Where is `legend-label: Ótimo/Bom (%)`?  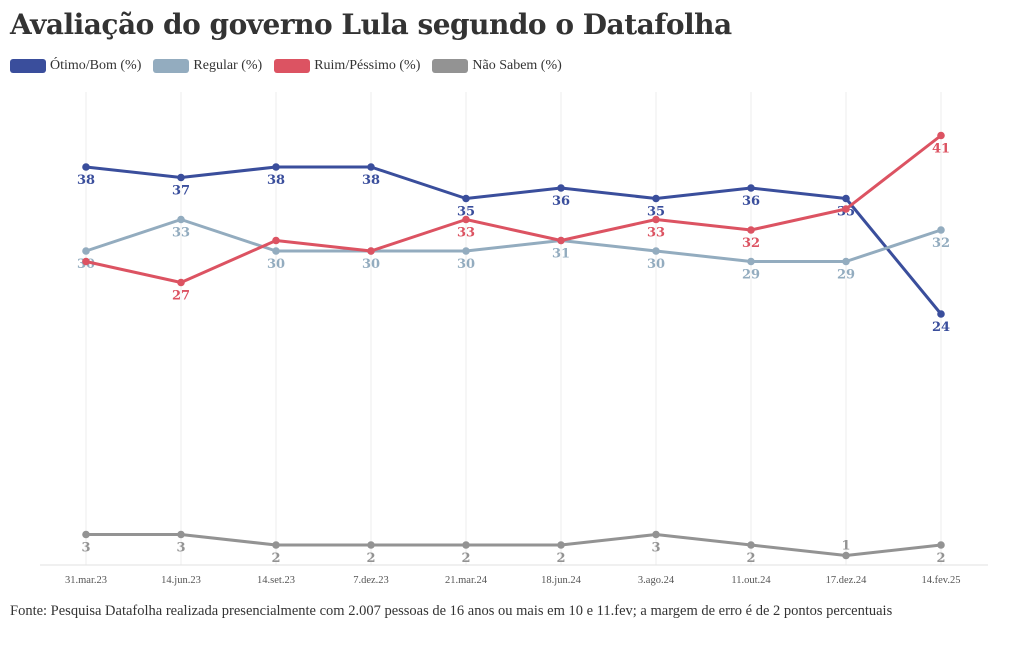
legend-label: Ótimo/Bom (%) is located at coordinates (96, 65).